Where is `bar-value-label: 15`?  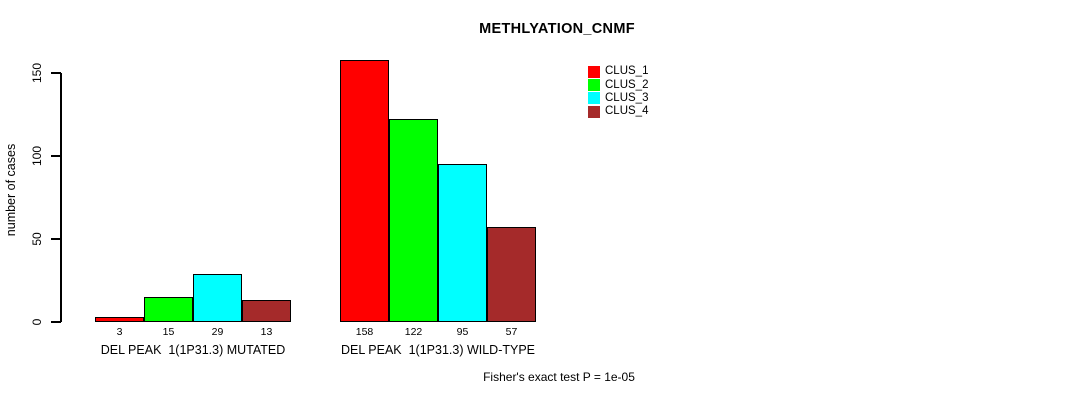 bar-value-label: 15 is located at coordinates (168, 332).